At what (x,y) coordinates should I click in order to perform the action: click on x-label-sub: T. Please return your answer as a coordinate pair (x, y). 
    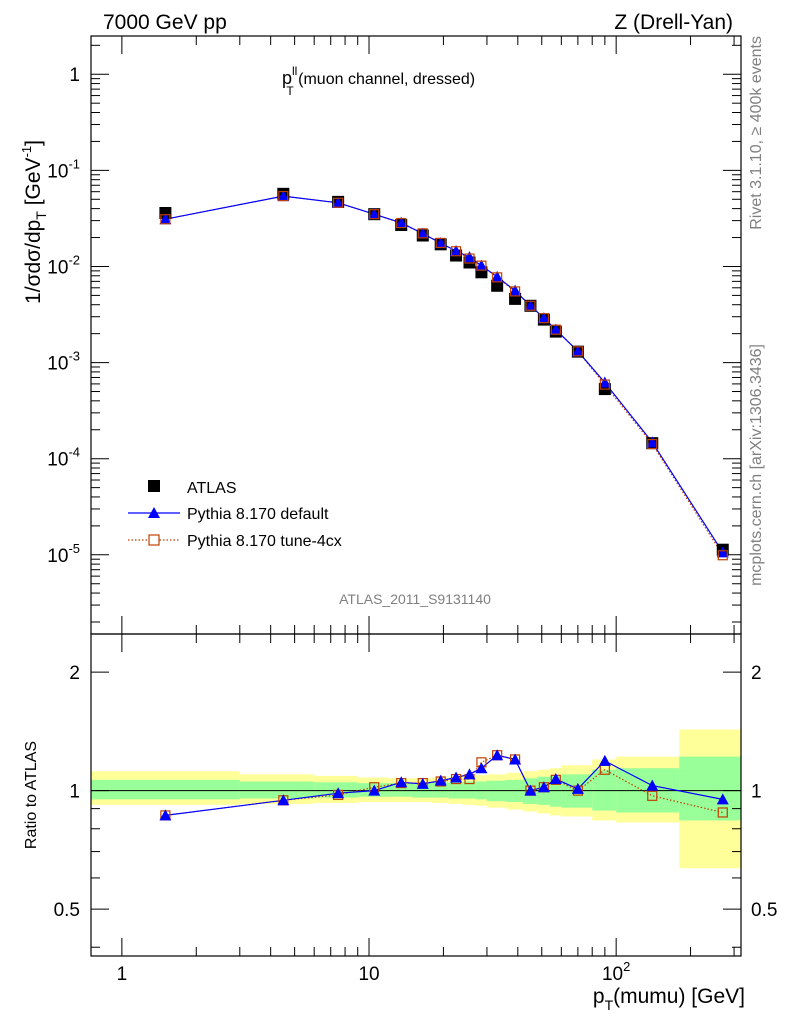
    Looking at the image, I should click on (609, 1005).